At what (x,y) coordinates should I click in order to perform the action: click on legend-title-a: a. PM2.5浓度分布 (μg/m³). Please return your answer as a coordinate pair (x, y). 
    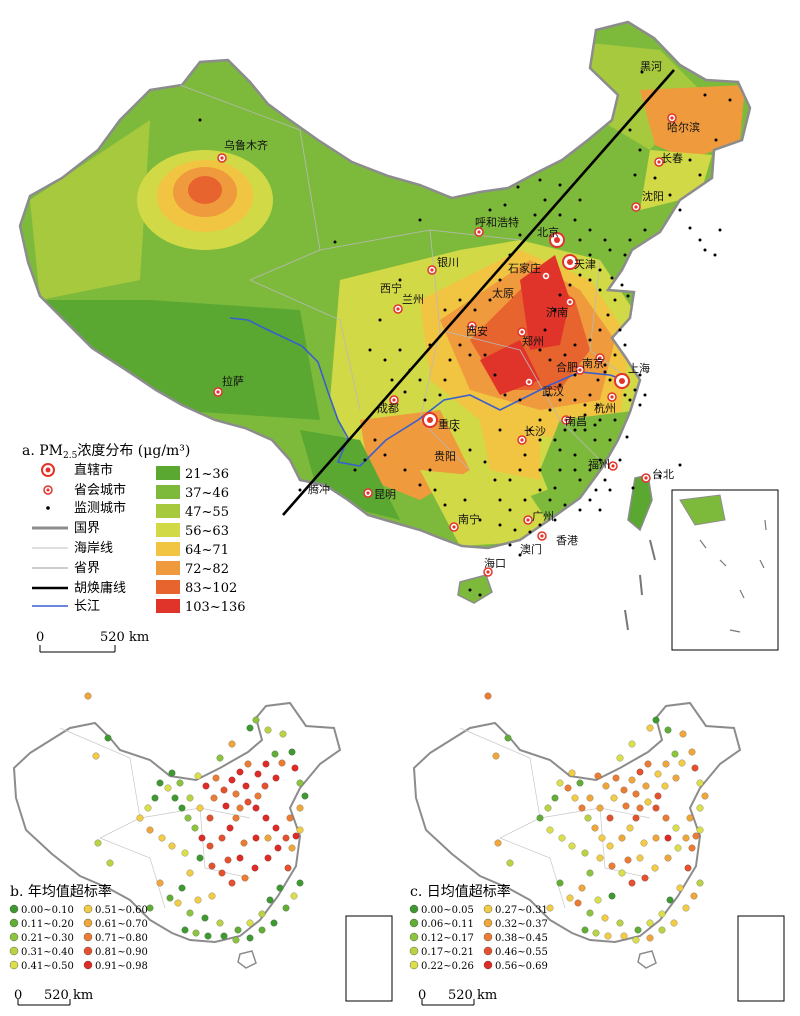
    Looking at the image, I should click on (106, 452).